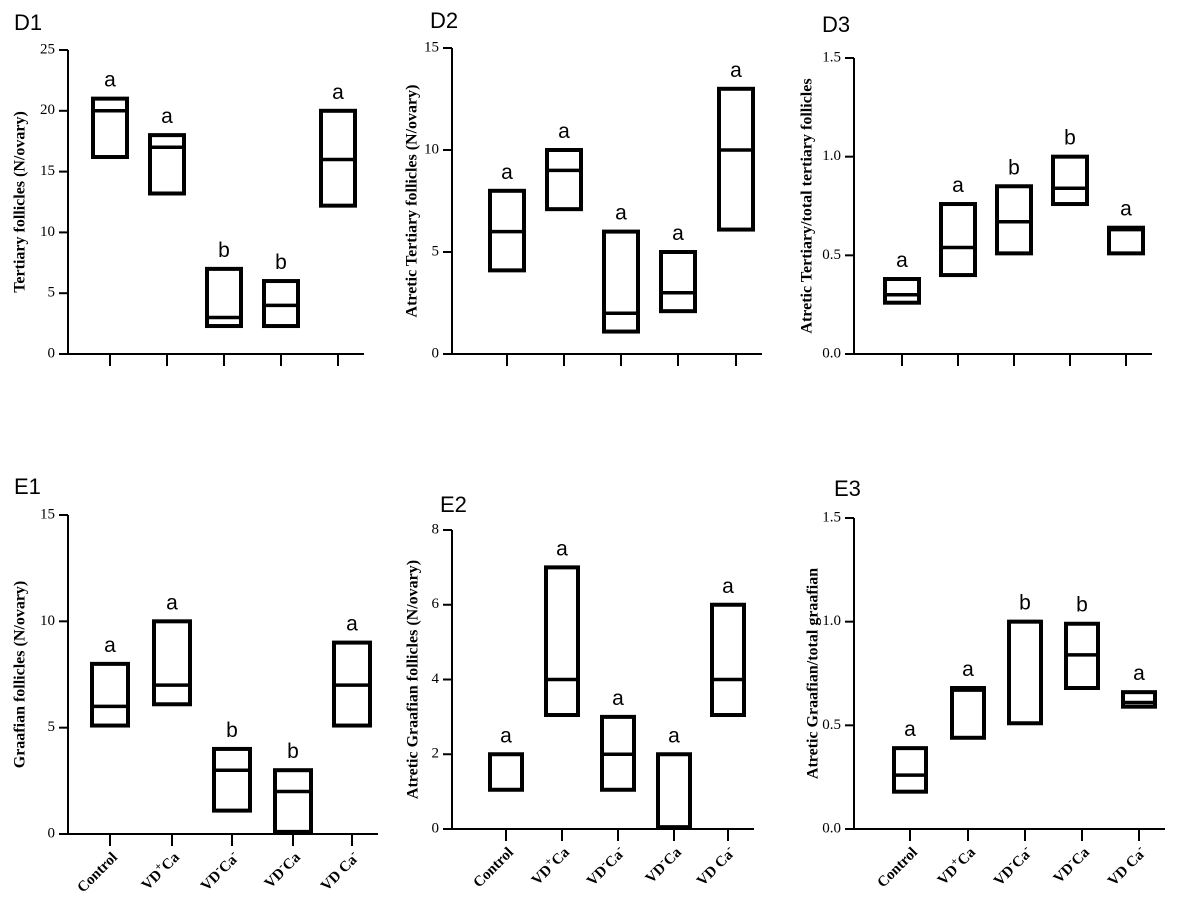 The width and height of the screenshot is (1182, 910). Describe the element at coordinates (20, 675) in the screenshot. I see `y-axis-title: Graafian follicles (N/ovary)` at that location.